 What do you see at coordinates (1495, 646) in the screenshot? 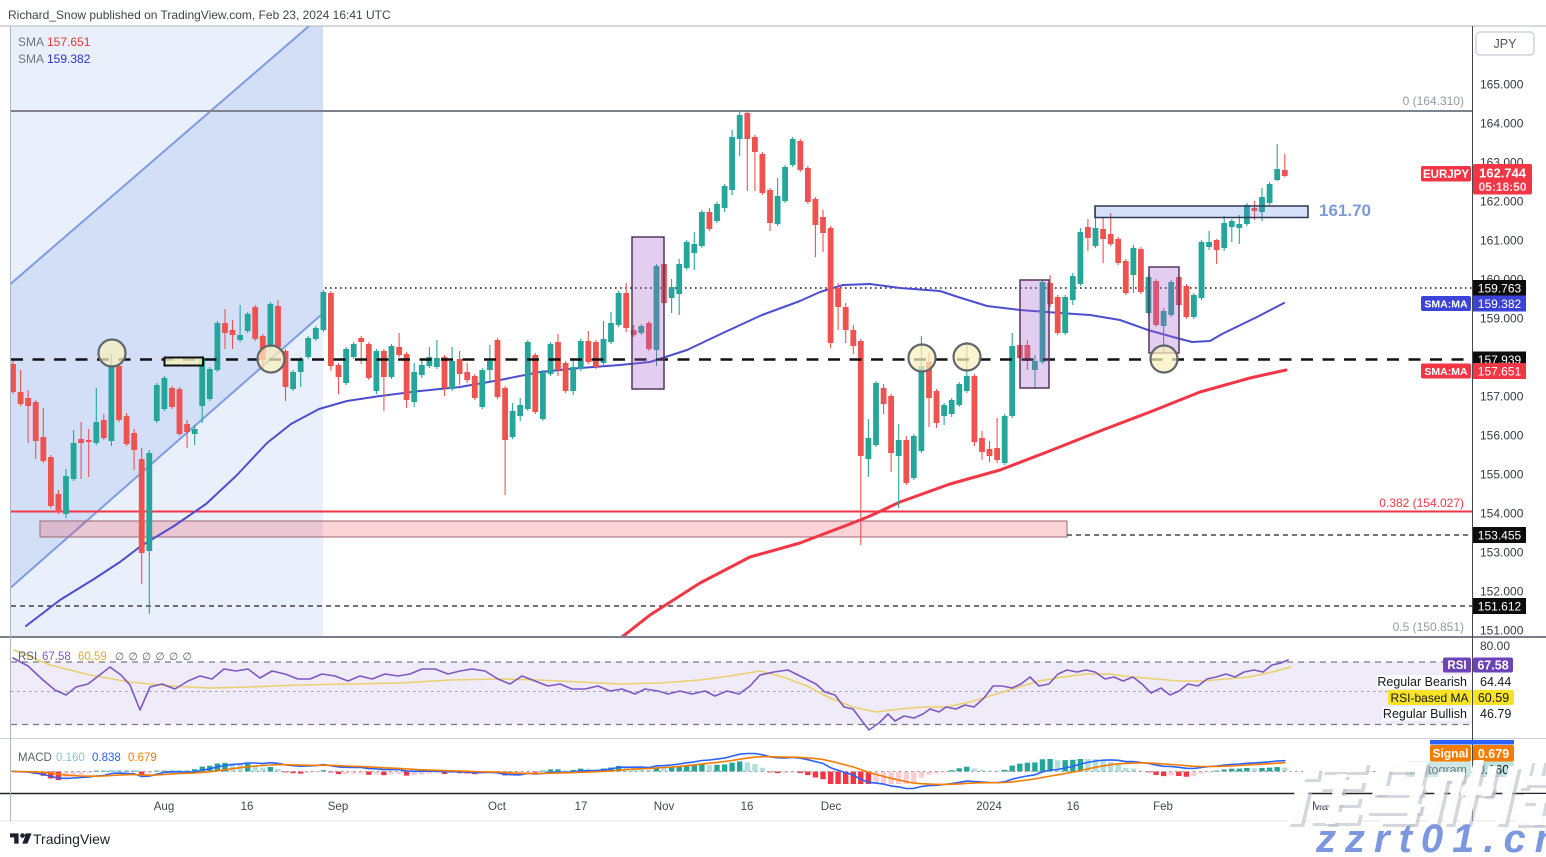
I see `svg-text: 80.00` at bounding box center [1495, 646].